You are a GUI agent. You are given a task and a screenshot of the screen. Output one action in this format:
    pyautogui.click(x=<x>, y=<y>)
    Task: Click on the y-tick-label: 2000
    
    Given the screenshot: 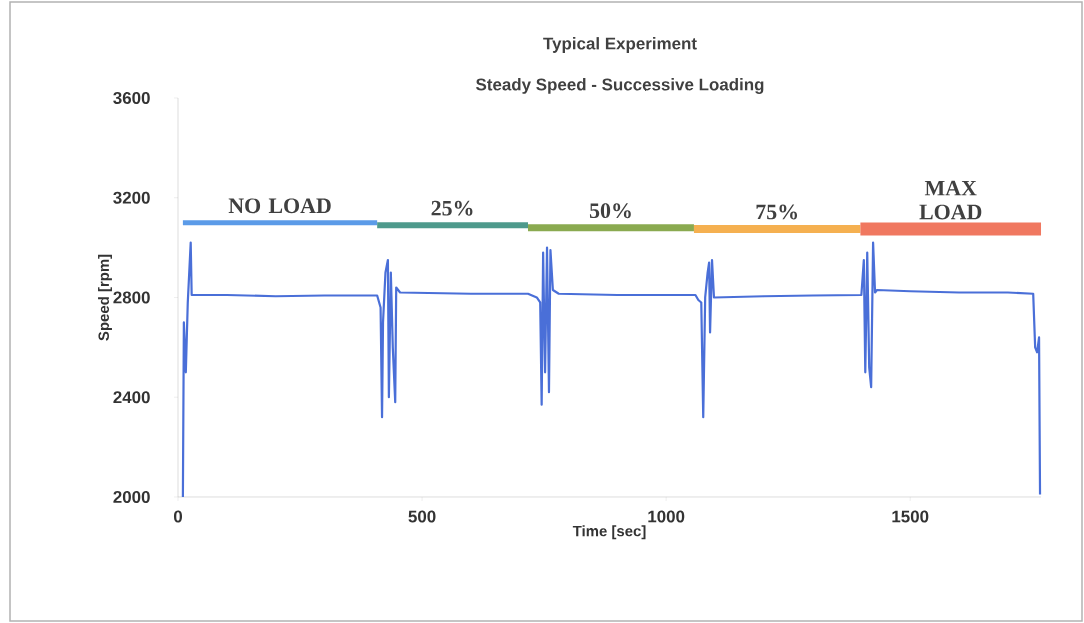 What is the action you would take?
    pyautogui.click(x=131, y=496)
    